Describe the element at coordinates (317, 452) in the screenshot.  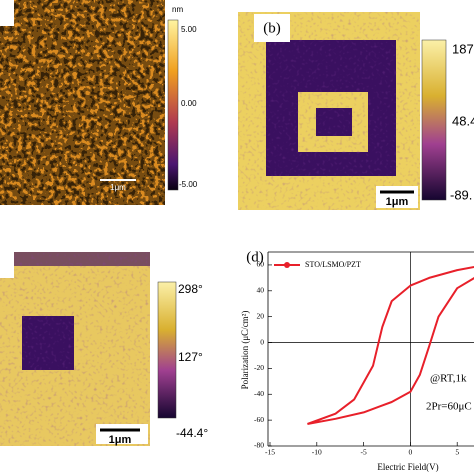
I see `x-tick-label: -10` at that location.